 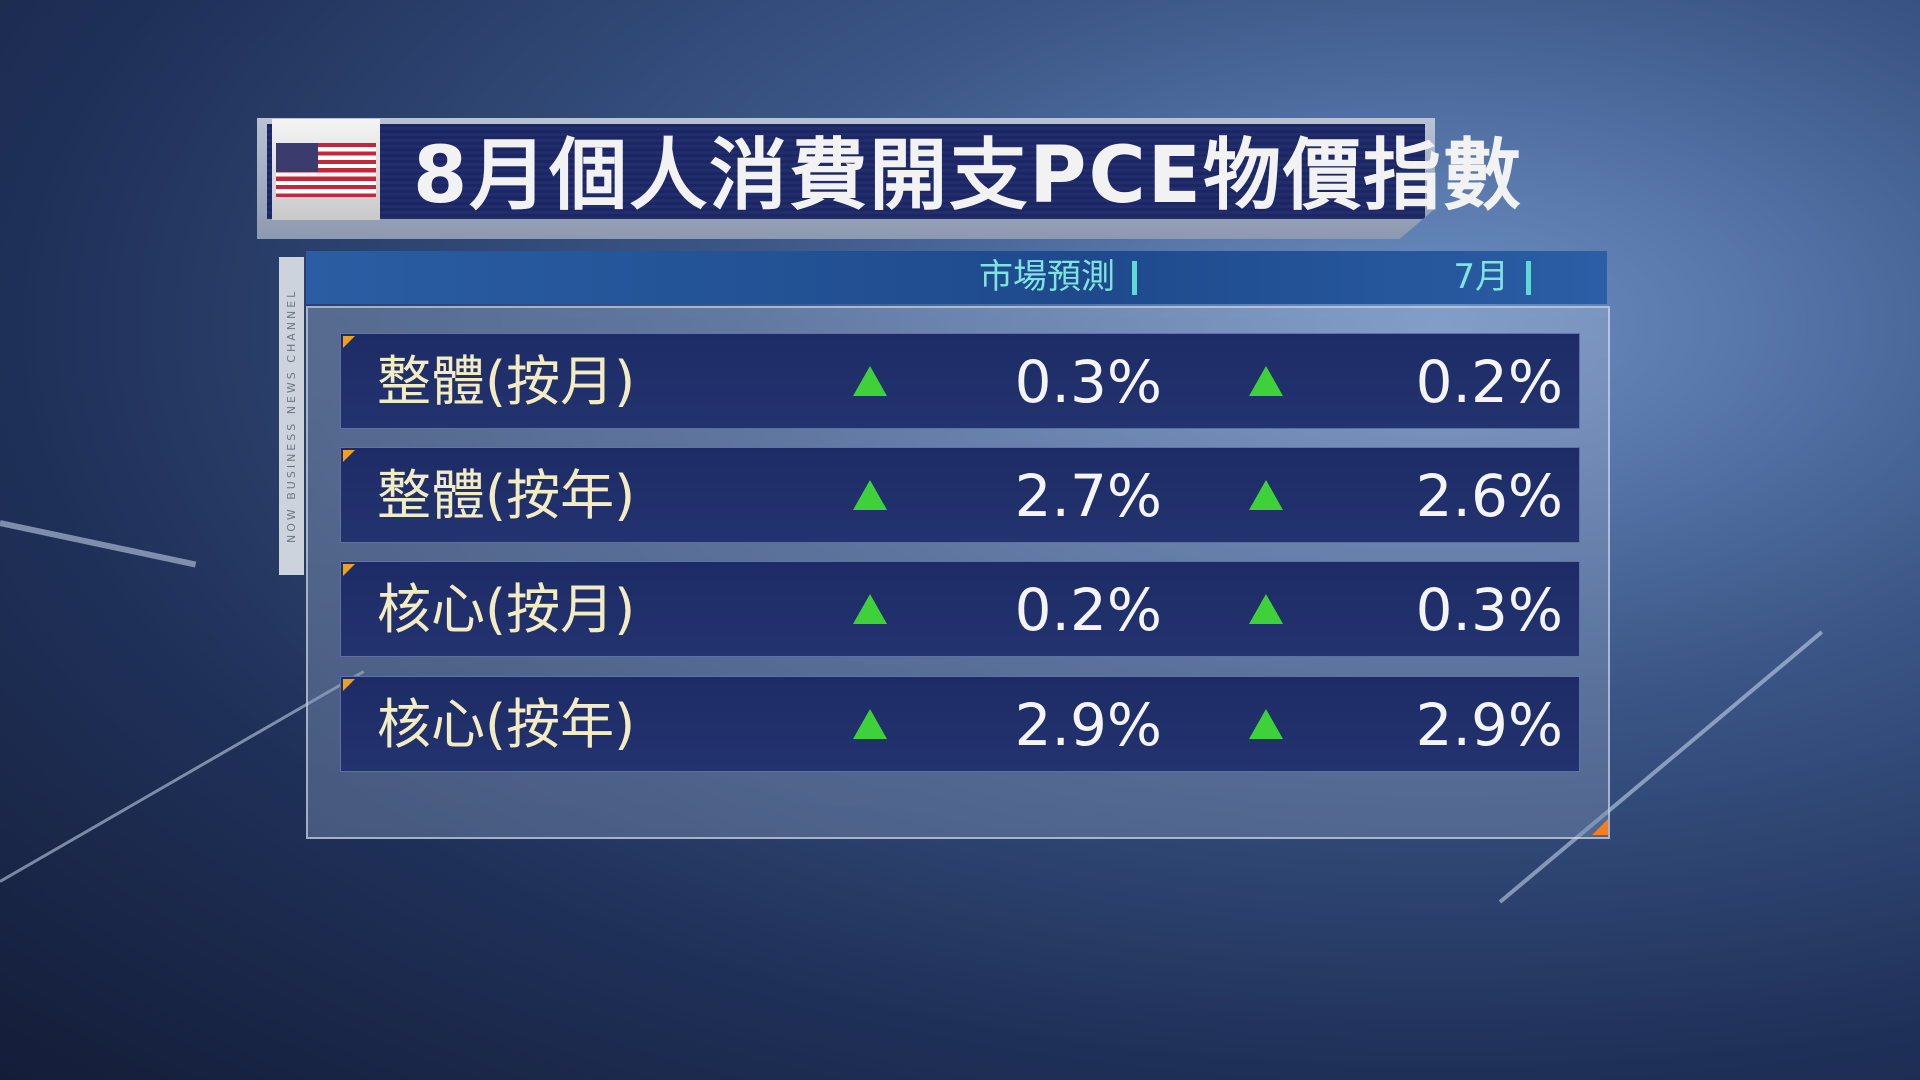 What do you see at coordinates (960, 609) in the screenshot?
I see `table-row: 核心(按月) 0.2% 0.3%` at bounding box center [960, 609].